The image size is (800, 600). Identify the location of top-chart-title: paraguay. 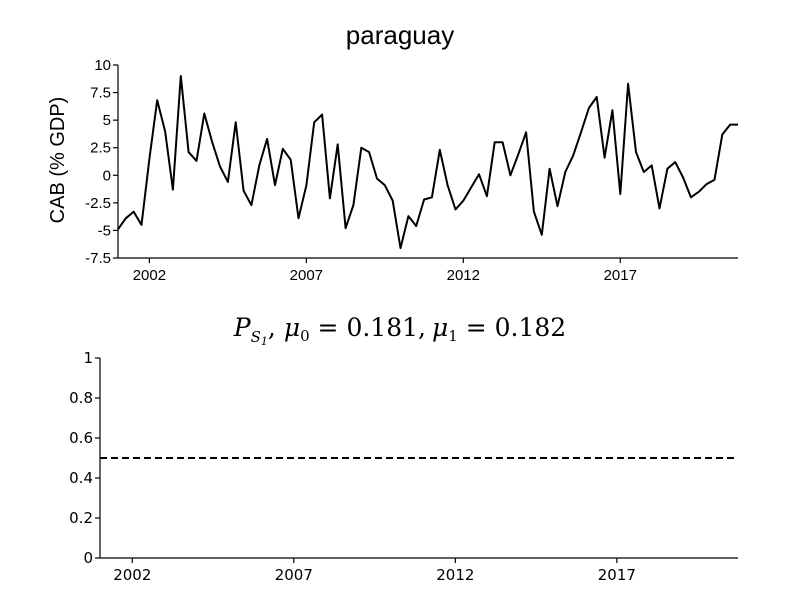
(400, 35).